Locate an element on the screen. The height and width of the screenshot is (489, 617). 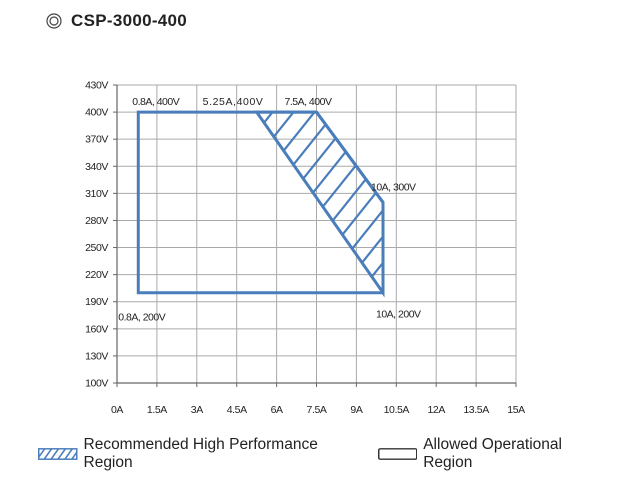
y-tick-label: 220V is located at coordinates (96, 275).